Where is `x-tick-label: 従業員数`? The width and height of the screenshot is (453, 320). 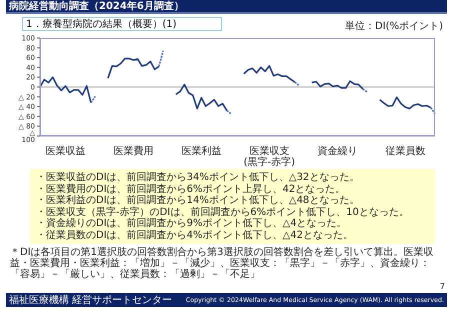
x-tick-label: 従業員数 is located at coordinates (405, 151).